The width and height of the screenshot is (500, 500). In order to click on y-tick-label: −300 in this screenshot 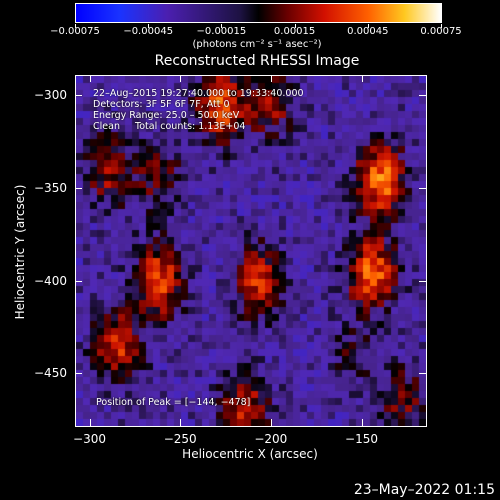, I will do `click(50, 95)`.